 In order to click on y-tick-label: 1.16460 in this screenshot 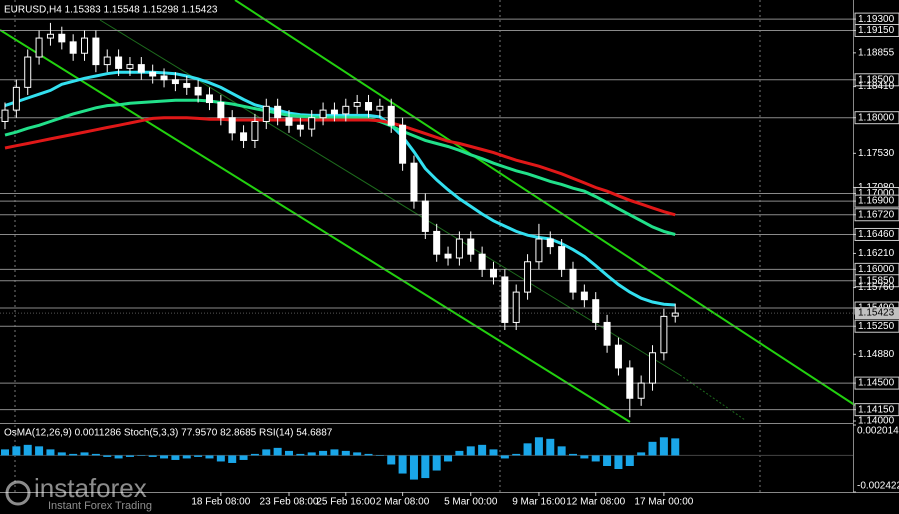, I will do `click(876, 234)`.